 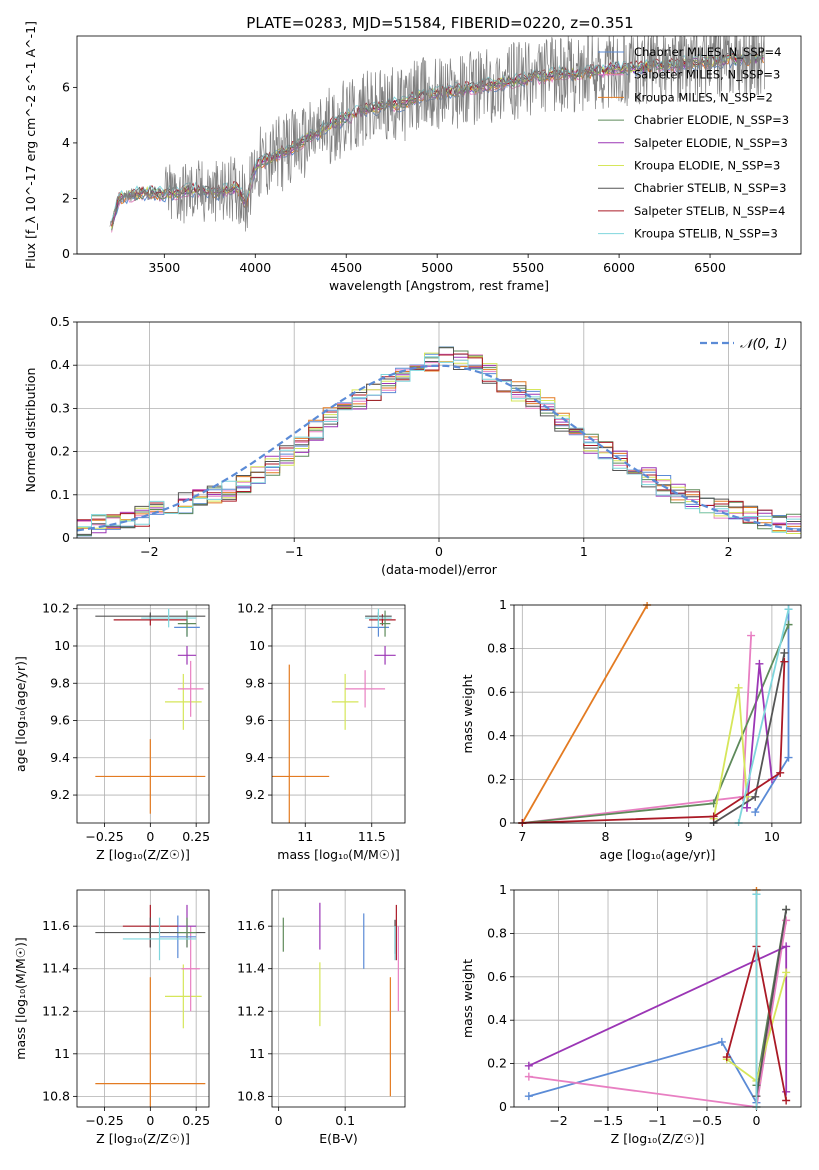 I want to click on mass-weight-vs-Z-frame, so click(x=657, y=998).